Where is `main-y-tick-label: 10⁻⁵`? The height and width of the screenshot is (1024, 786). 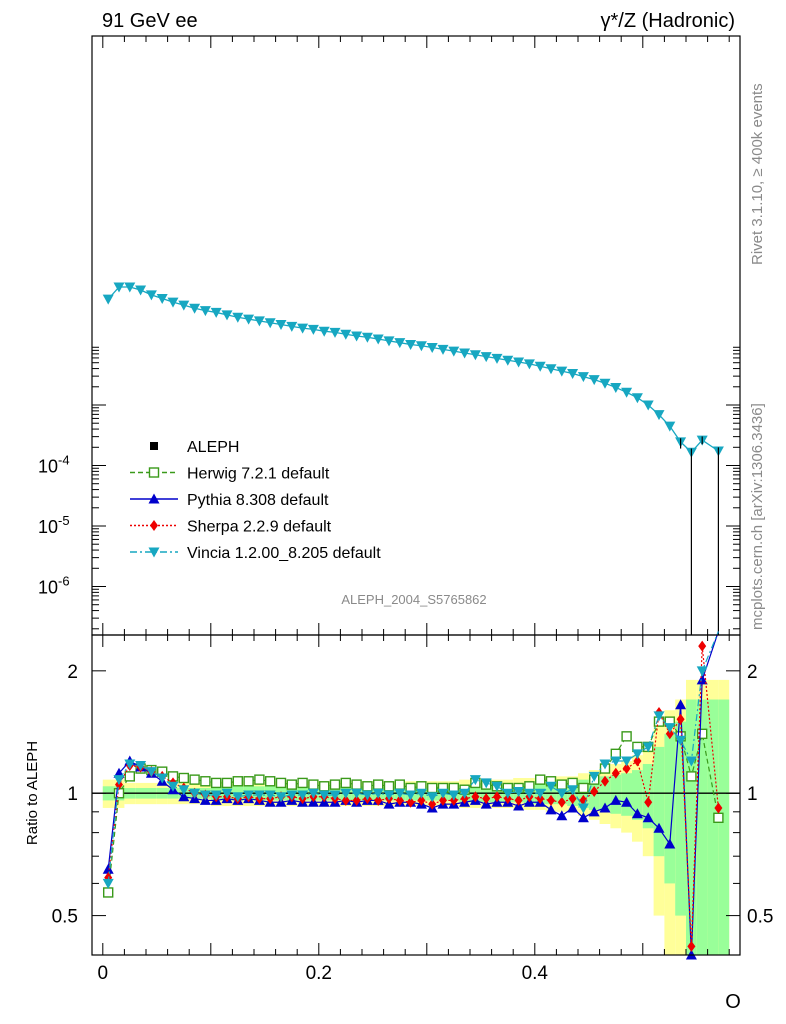
main-y-tick-label: 10⁻⁵ is located at coordinates (54, 525).